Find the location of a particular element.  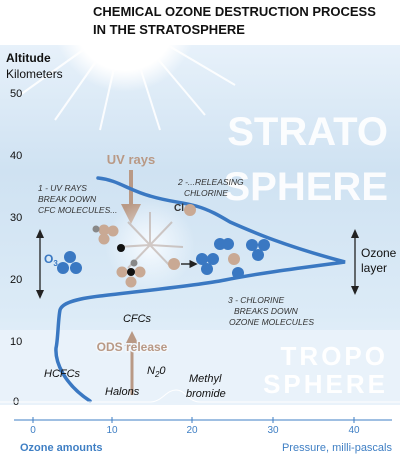

ozone-layer-label-line2: layer is located at coordinates (374, 268).